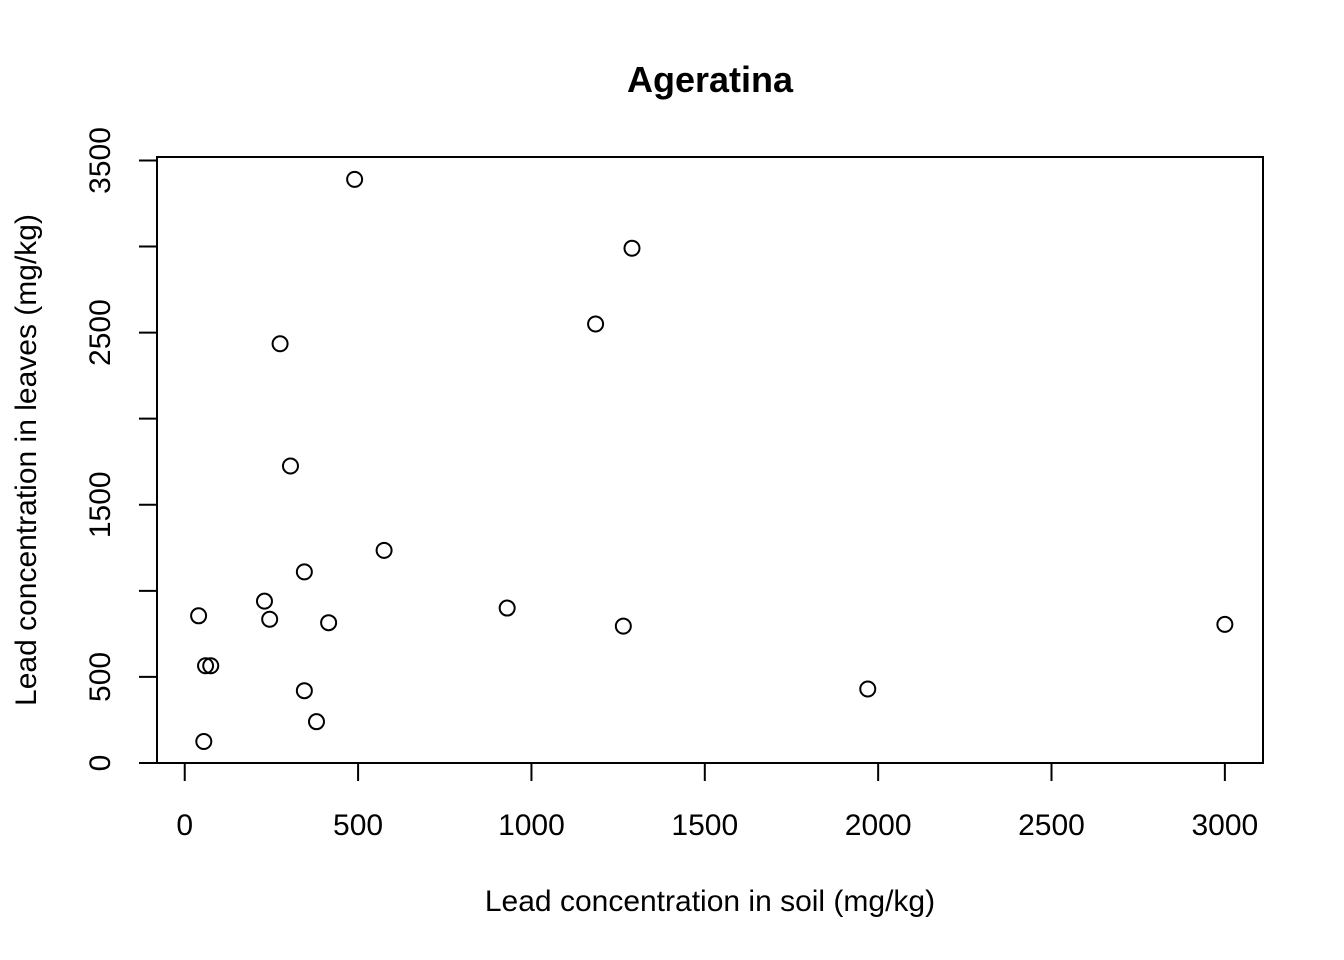 The image size is (1344, 960). Describe the element at coordinates (121, 449) in the screenshot. I see `y-axis: 0 500 1500 2500 3500` at that location.